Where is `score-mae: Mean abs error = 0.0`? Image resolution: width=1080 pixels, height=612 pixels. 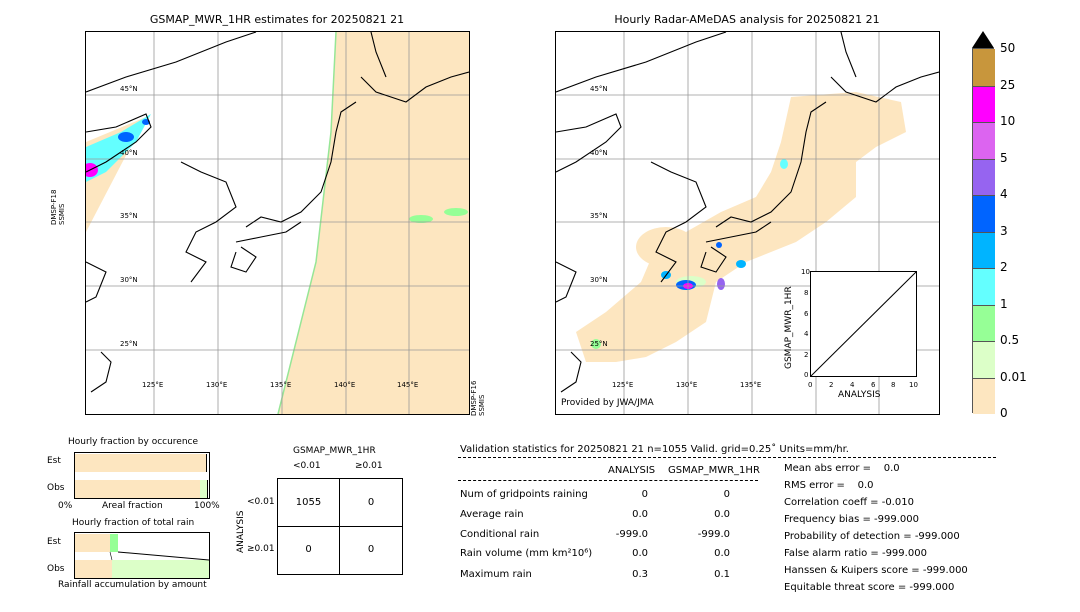
score-mae: Mean abs error = 0.0 is located at coordinates (842, 468).